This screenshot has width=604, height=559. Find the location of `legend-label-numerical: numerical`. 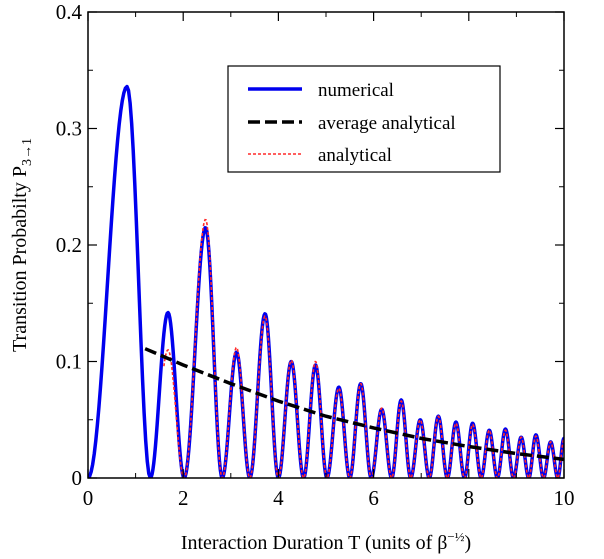

legend-label-numerical: numerical is located at coordinates (356, 90).